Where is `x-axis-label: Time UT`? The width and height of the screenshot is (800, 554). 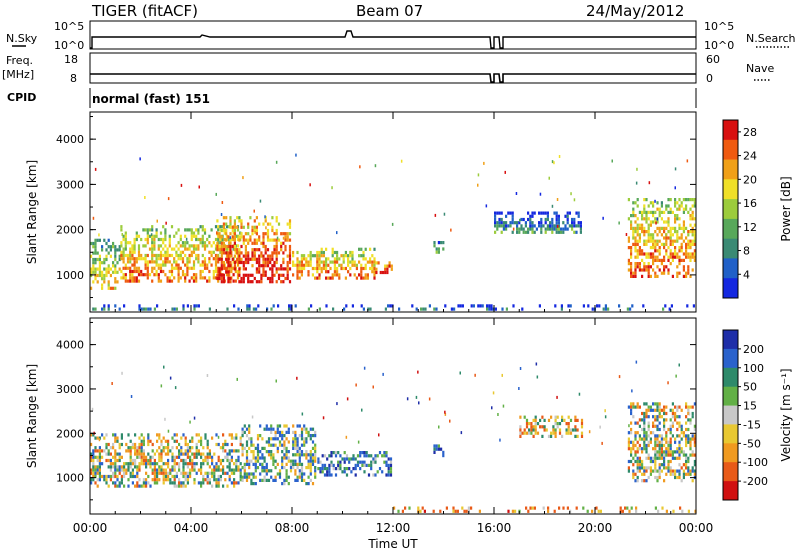
x-axis-label: Time UT is located at coordinates (392, 544).